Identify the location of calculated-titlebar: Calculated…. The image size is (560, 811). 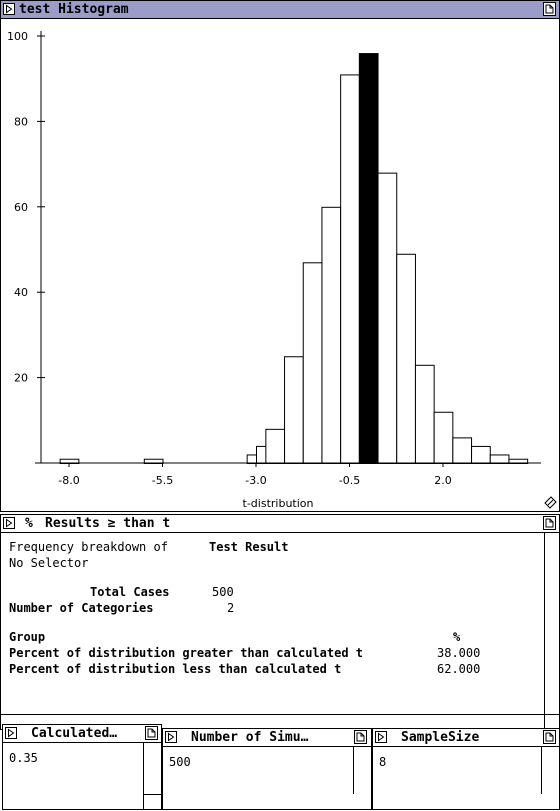
(82, 734).